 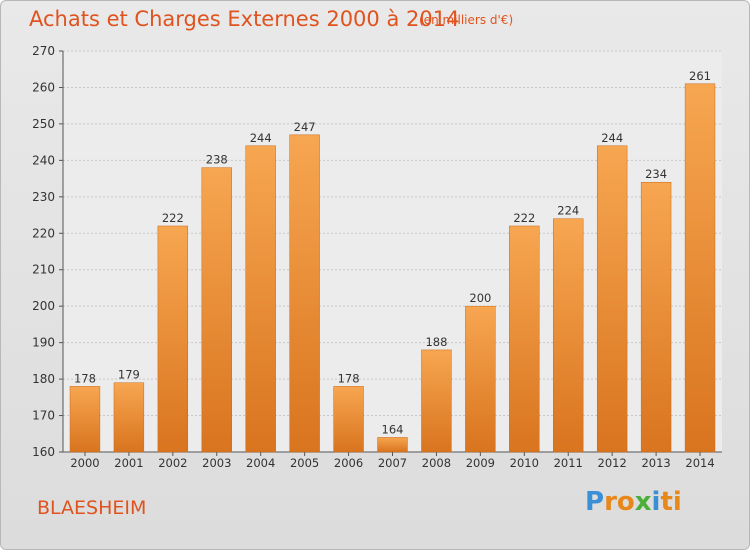 I want to click on value-label-2014: 261, so click(x=700, y=76).